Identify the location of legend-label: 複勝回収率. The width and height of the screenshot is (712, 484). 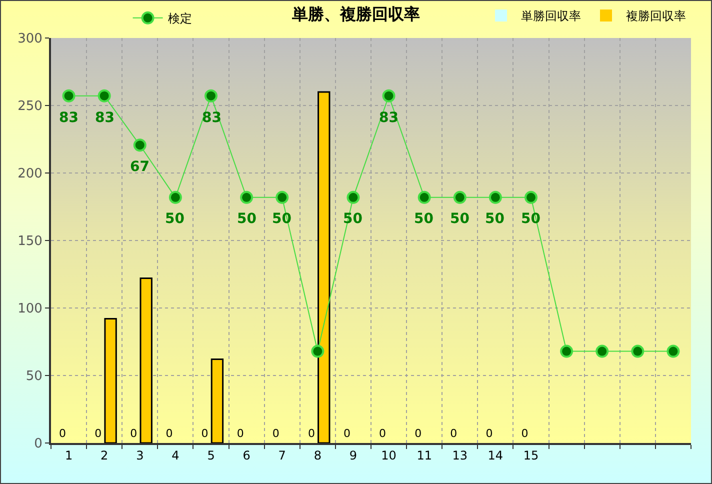
(656, 16).